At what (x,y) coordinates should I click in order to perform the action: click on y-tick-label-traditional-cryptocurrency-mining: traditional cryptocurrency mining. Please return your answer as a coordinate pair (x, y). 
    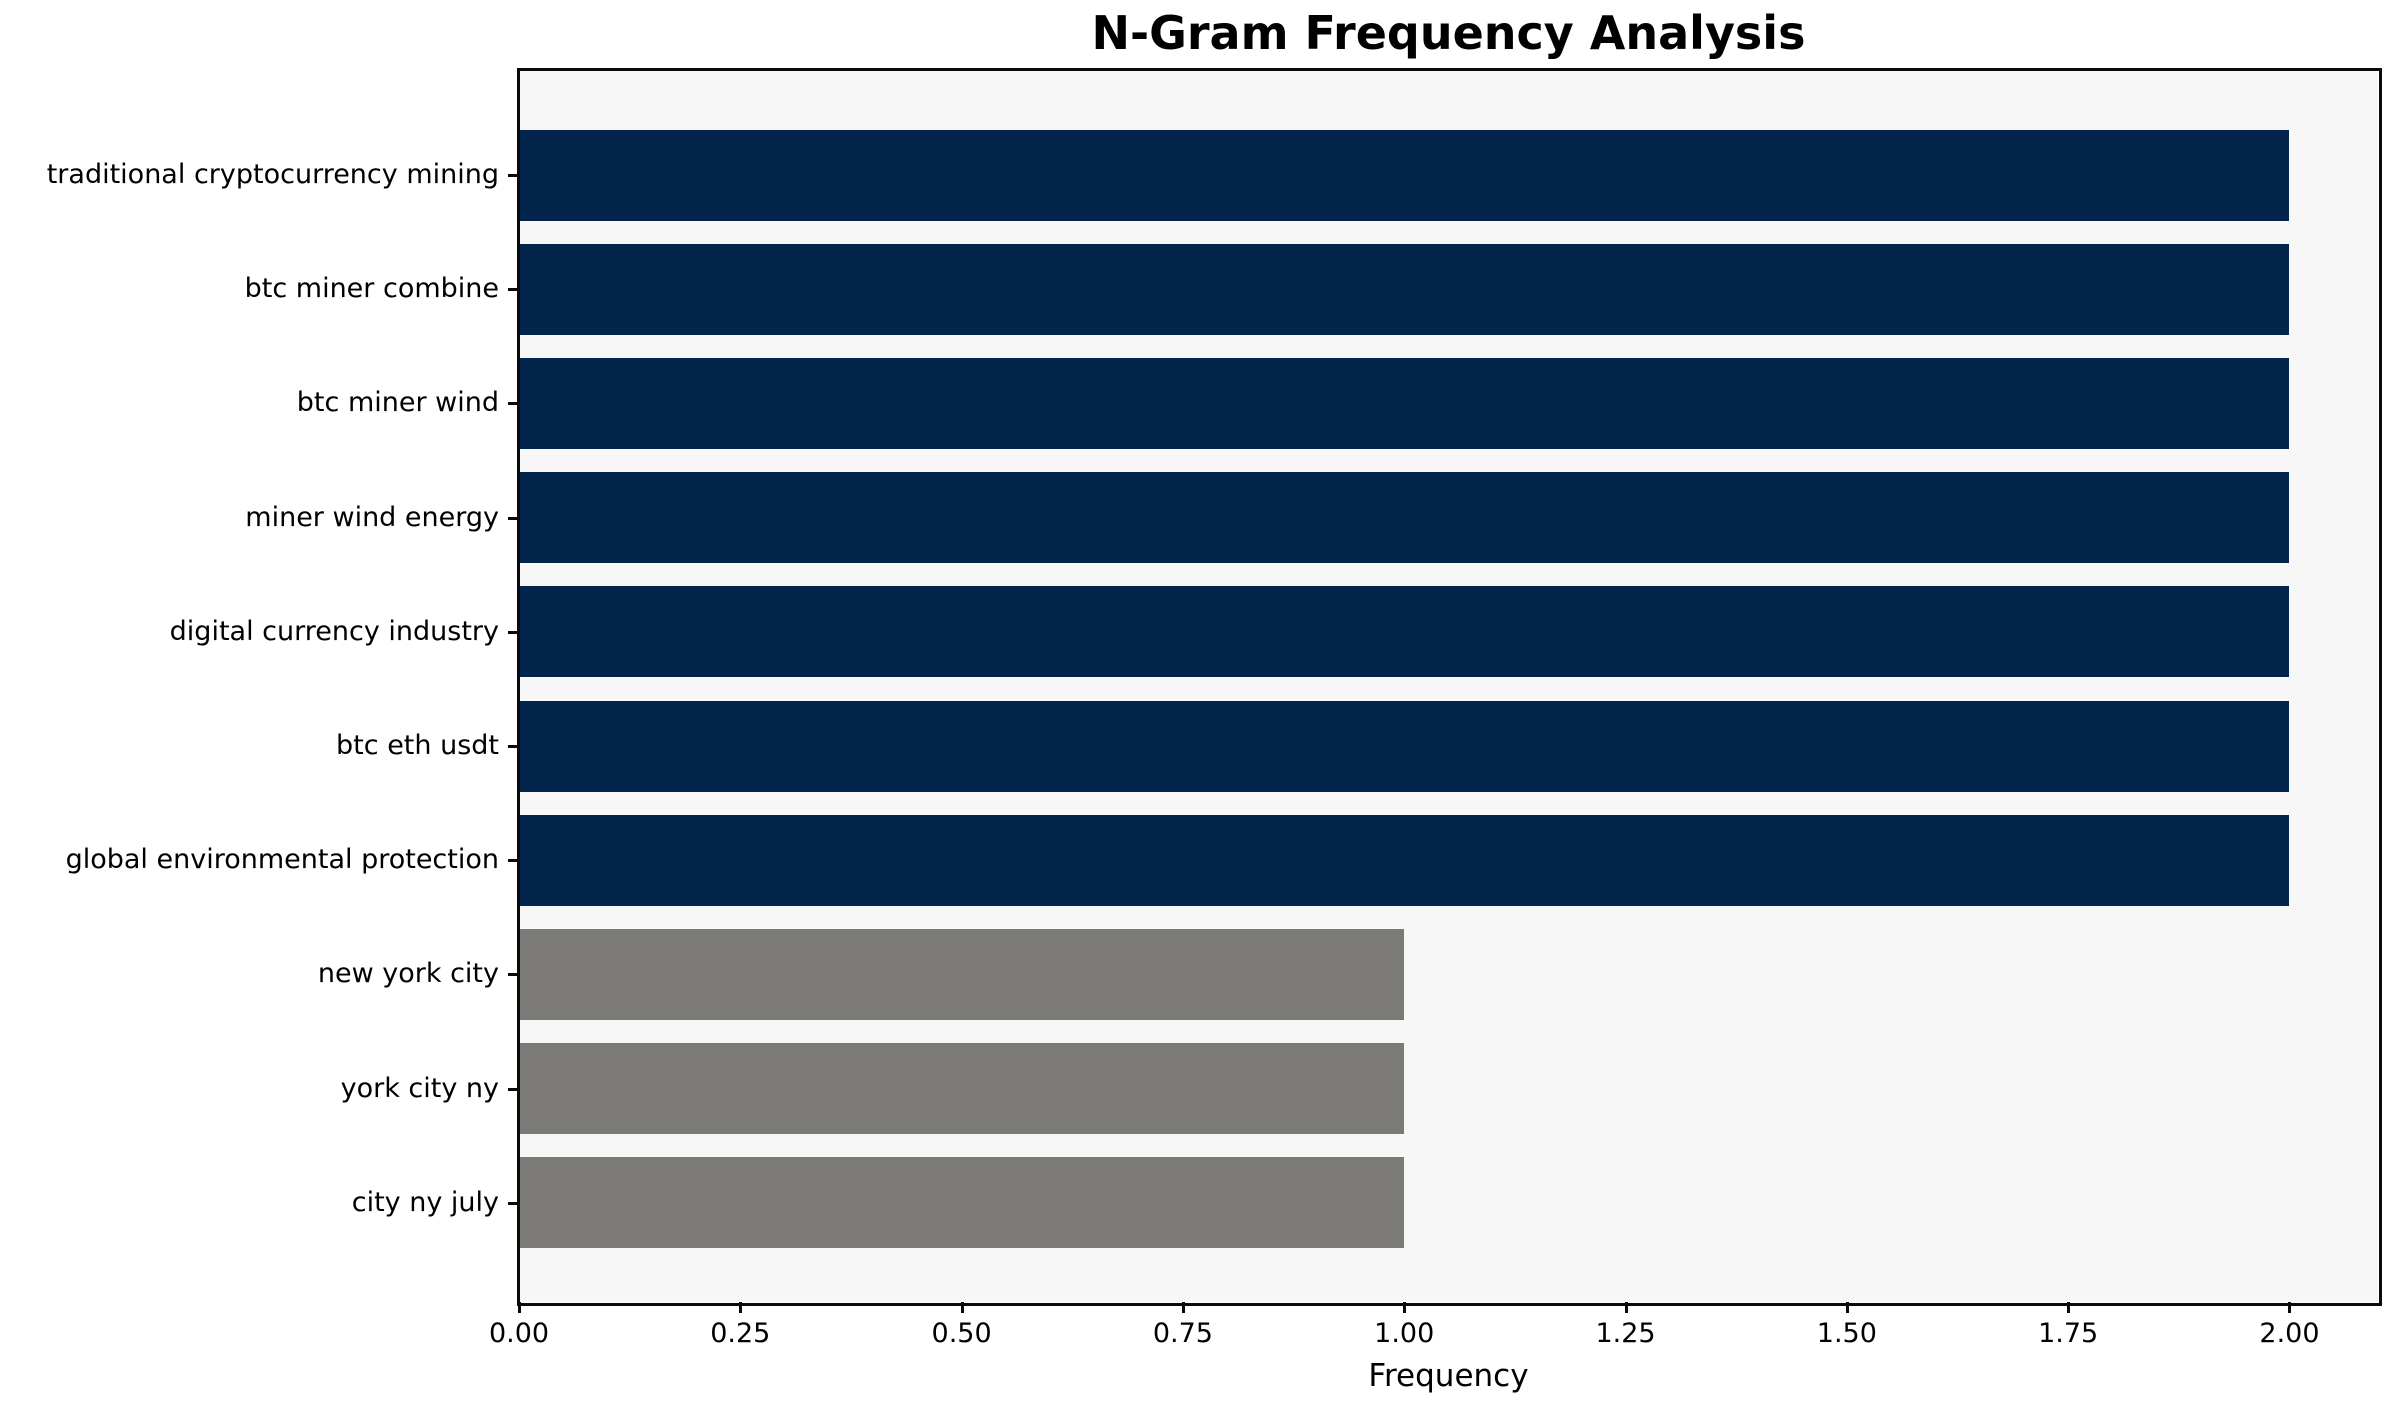
    Looking at the image, I should click on (272, 174).